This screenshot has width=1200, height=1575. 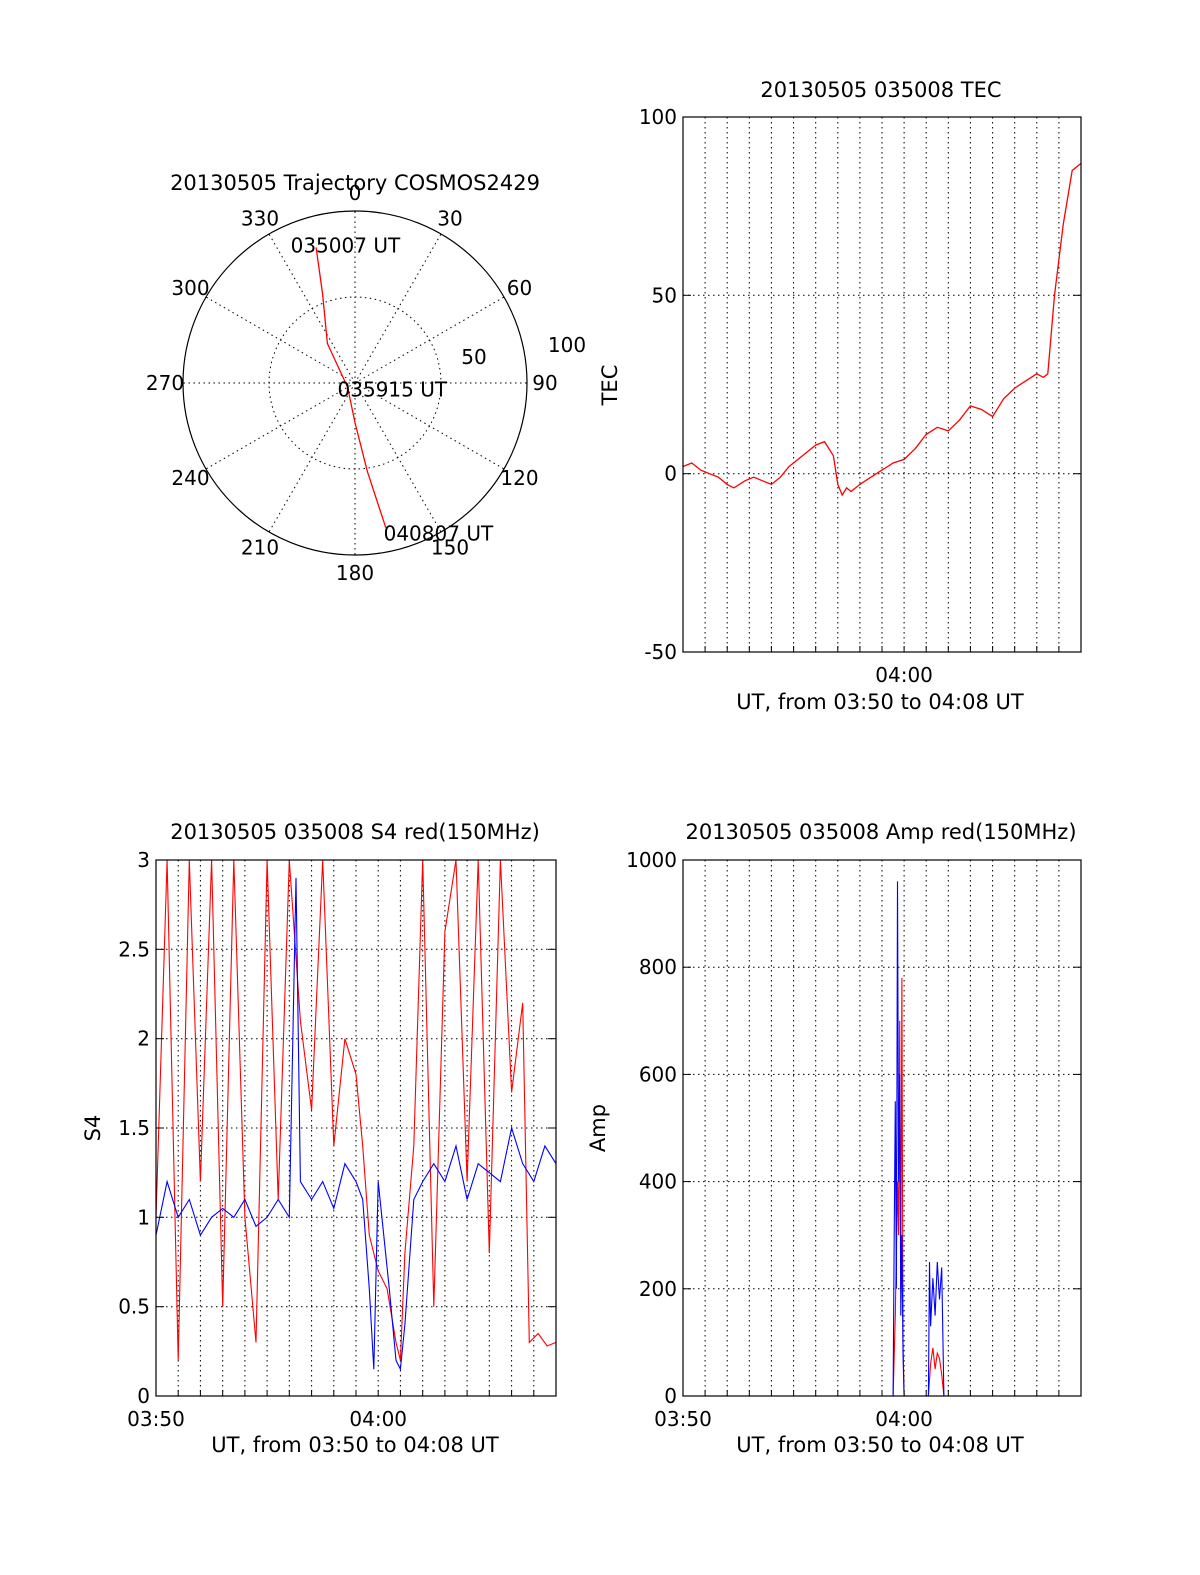 I want to click on tec-x-axis-label: UT, from 03:50 to 04:08 UT, so click(x=880, y=702).